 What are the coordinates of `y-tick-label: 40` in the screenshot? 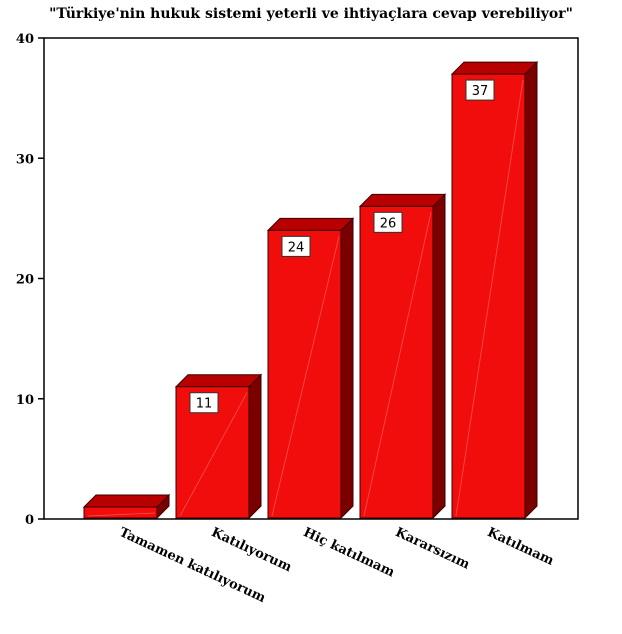 It's located at (25, 39).